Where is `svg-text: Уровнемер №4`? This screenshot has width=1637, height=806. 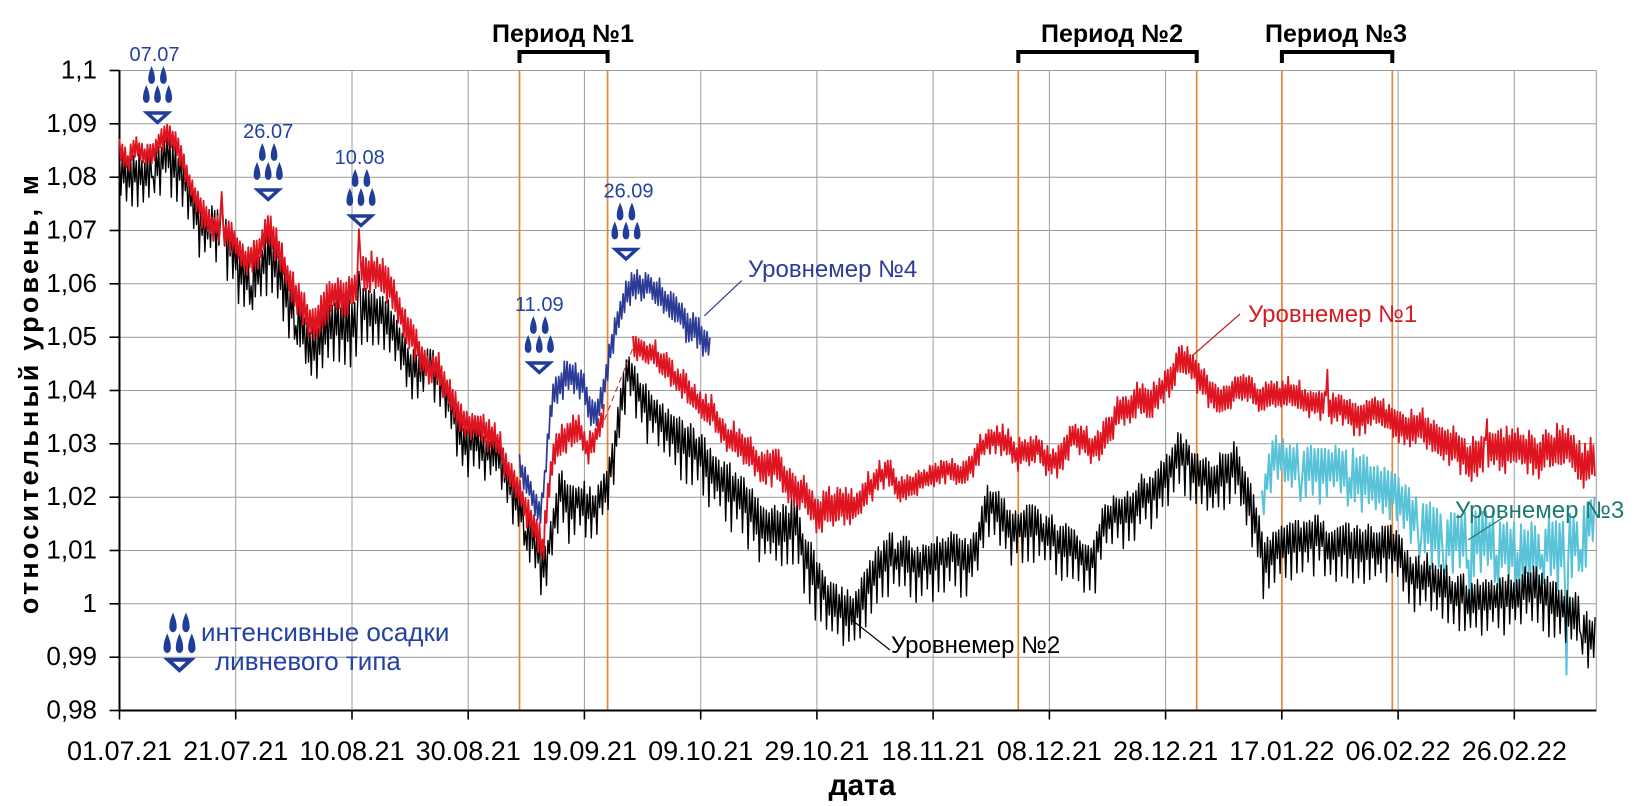 svg-text: Уровнемер №4 is located at coordinates (832, 269).